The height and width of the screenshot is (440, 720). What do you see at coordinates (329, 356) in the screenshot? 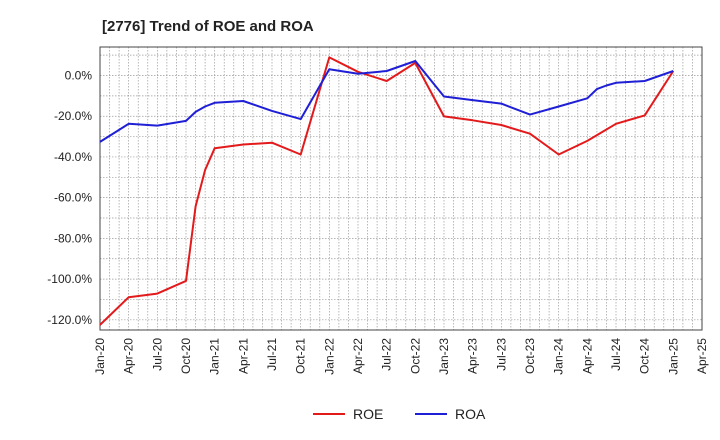
I see `x-tick-label: Jan-22` at bounding box center [329, 356].